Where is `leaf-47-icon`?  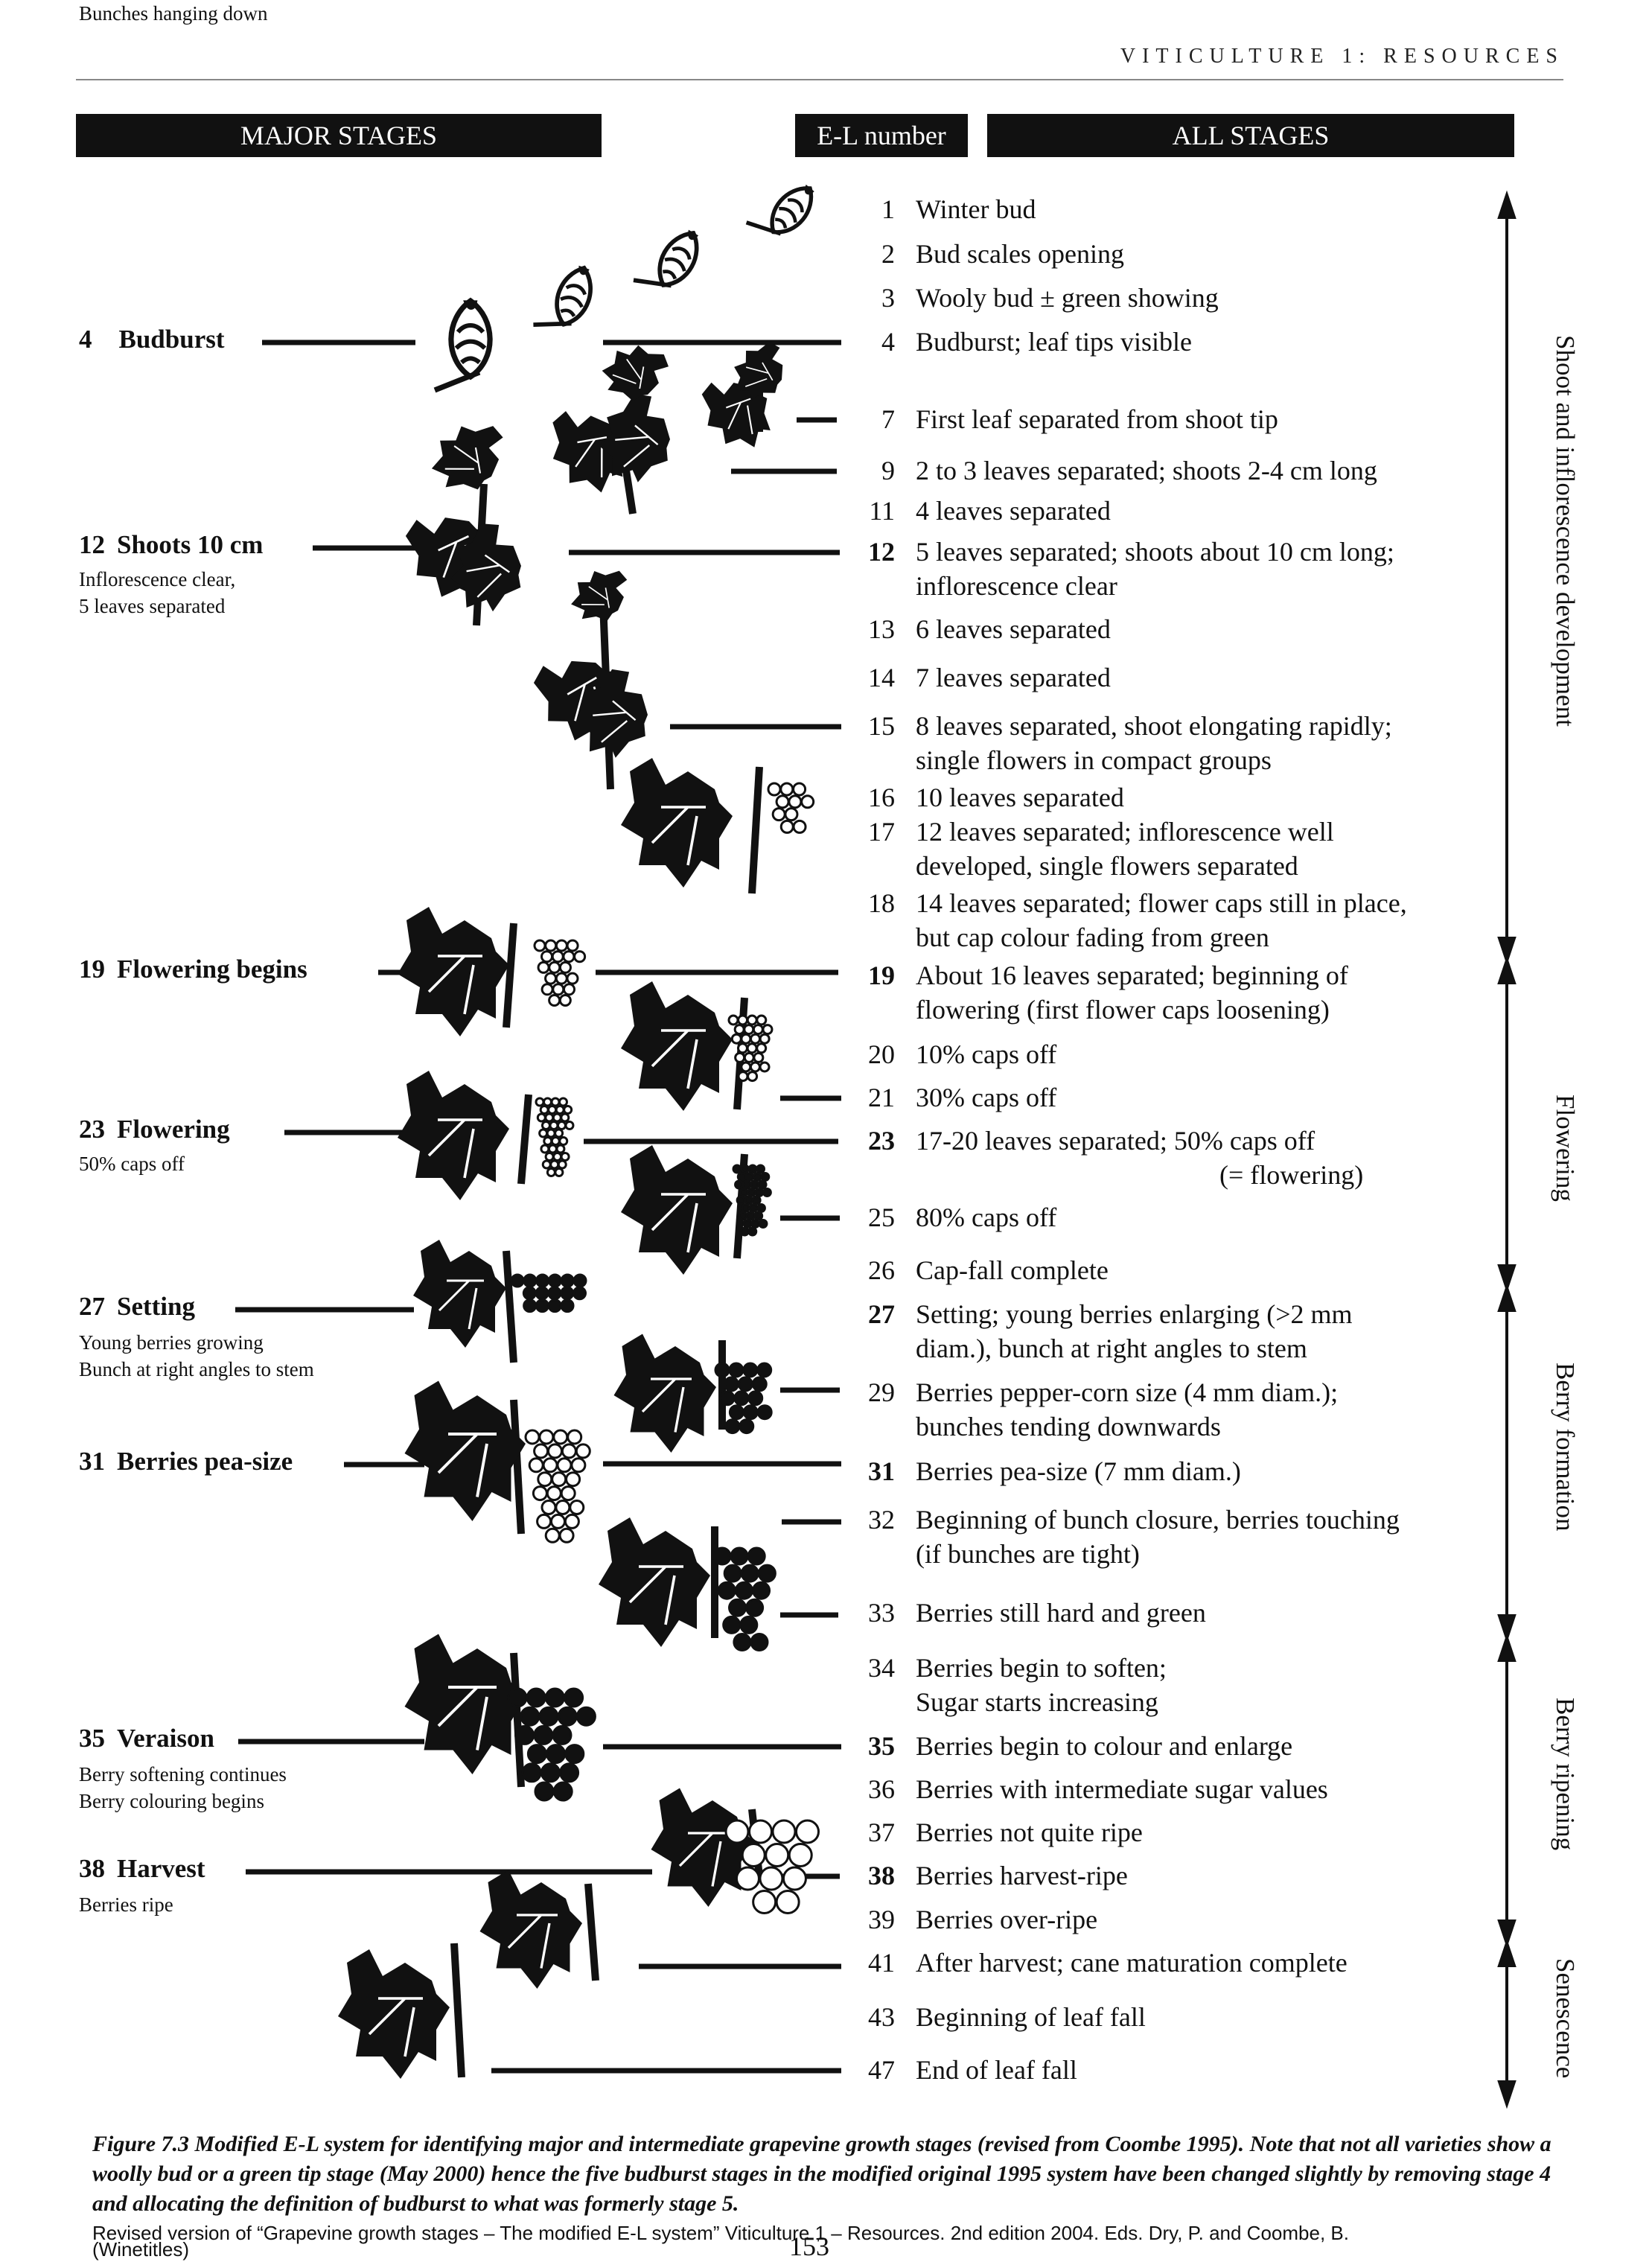 leaf-47-icon is located at coordinates (394, 2014).